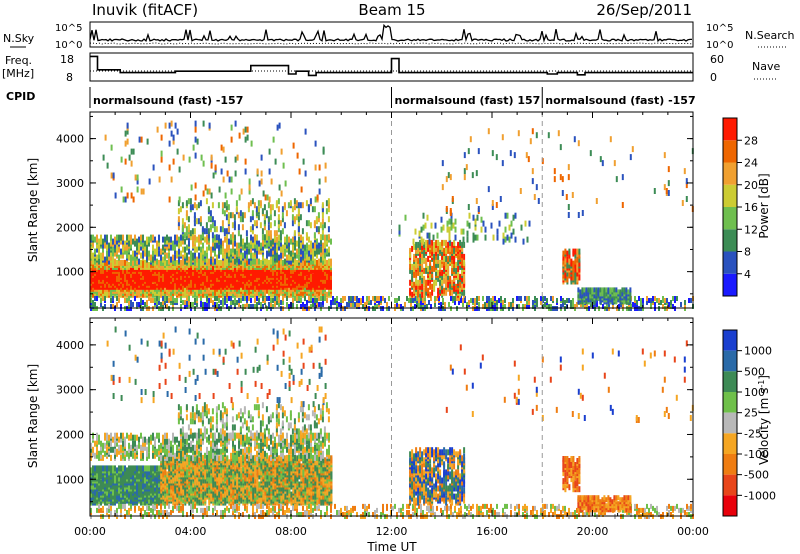 The width and height of the screenshot is (800, 554). What do you see at coordinates (751, 140) in the screenshot?
I see `colorbar-tick-label: 28` at bounding box center [751, 140].